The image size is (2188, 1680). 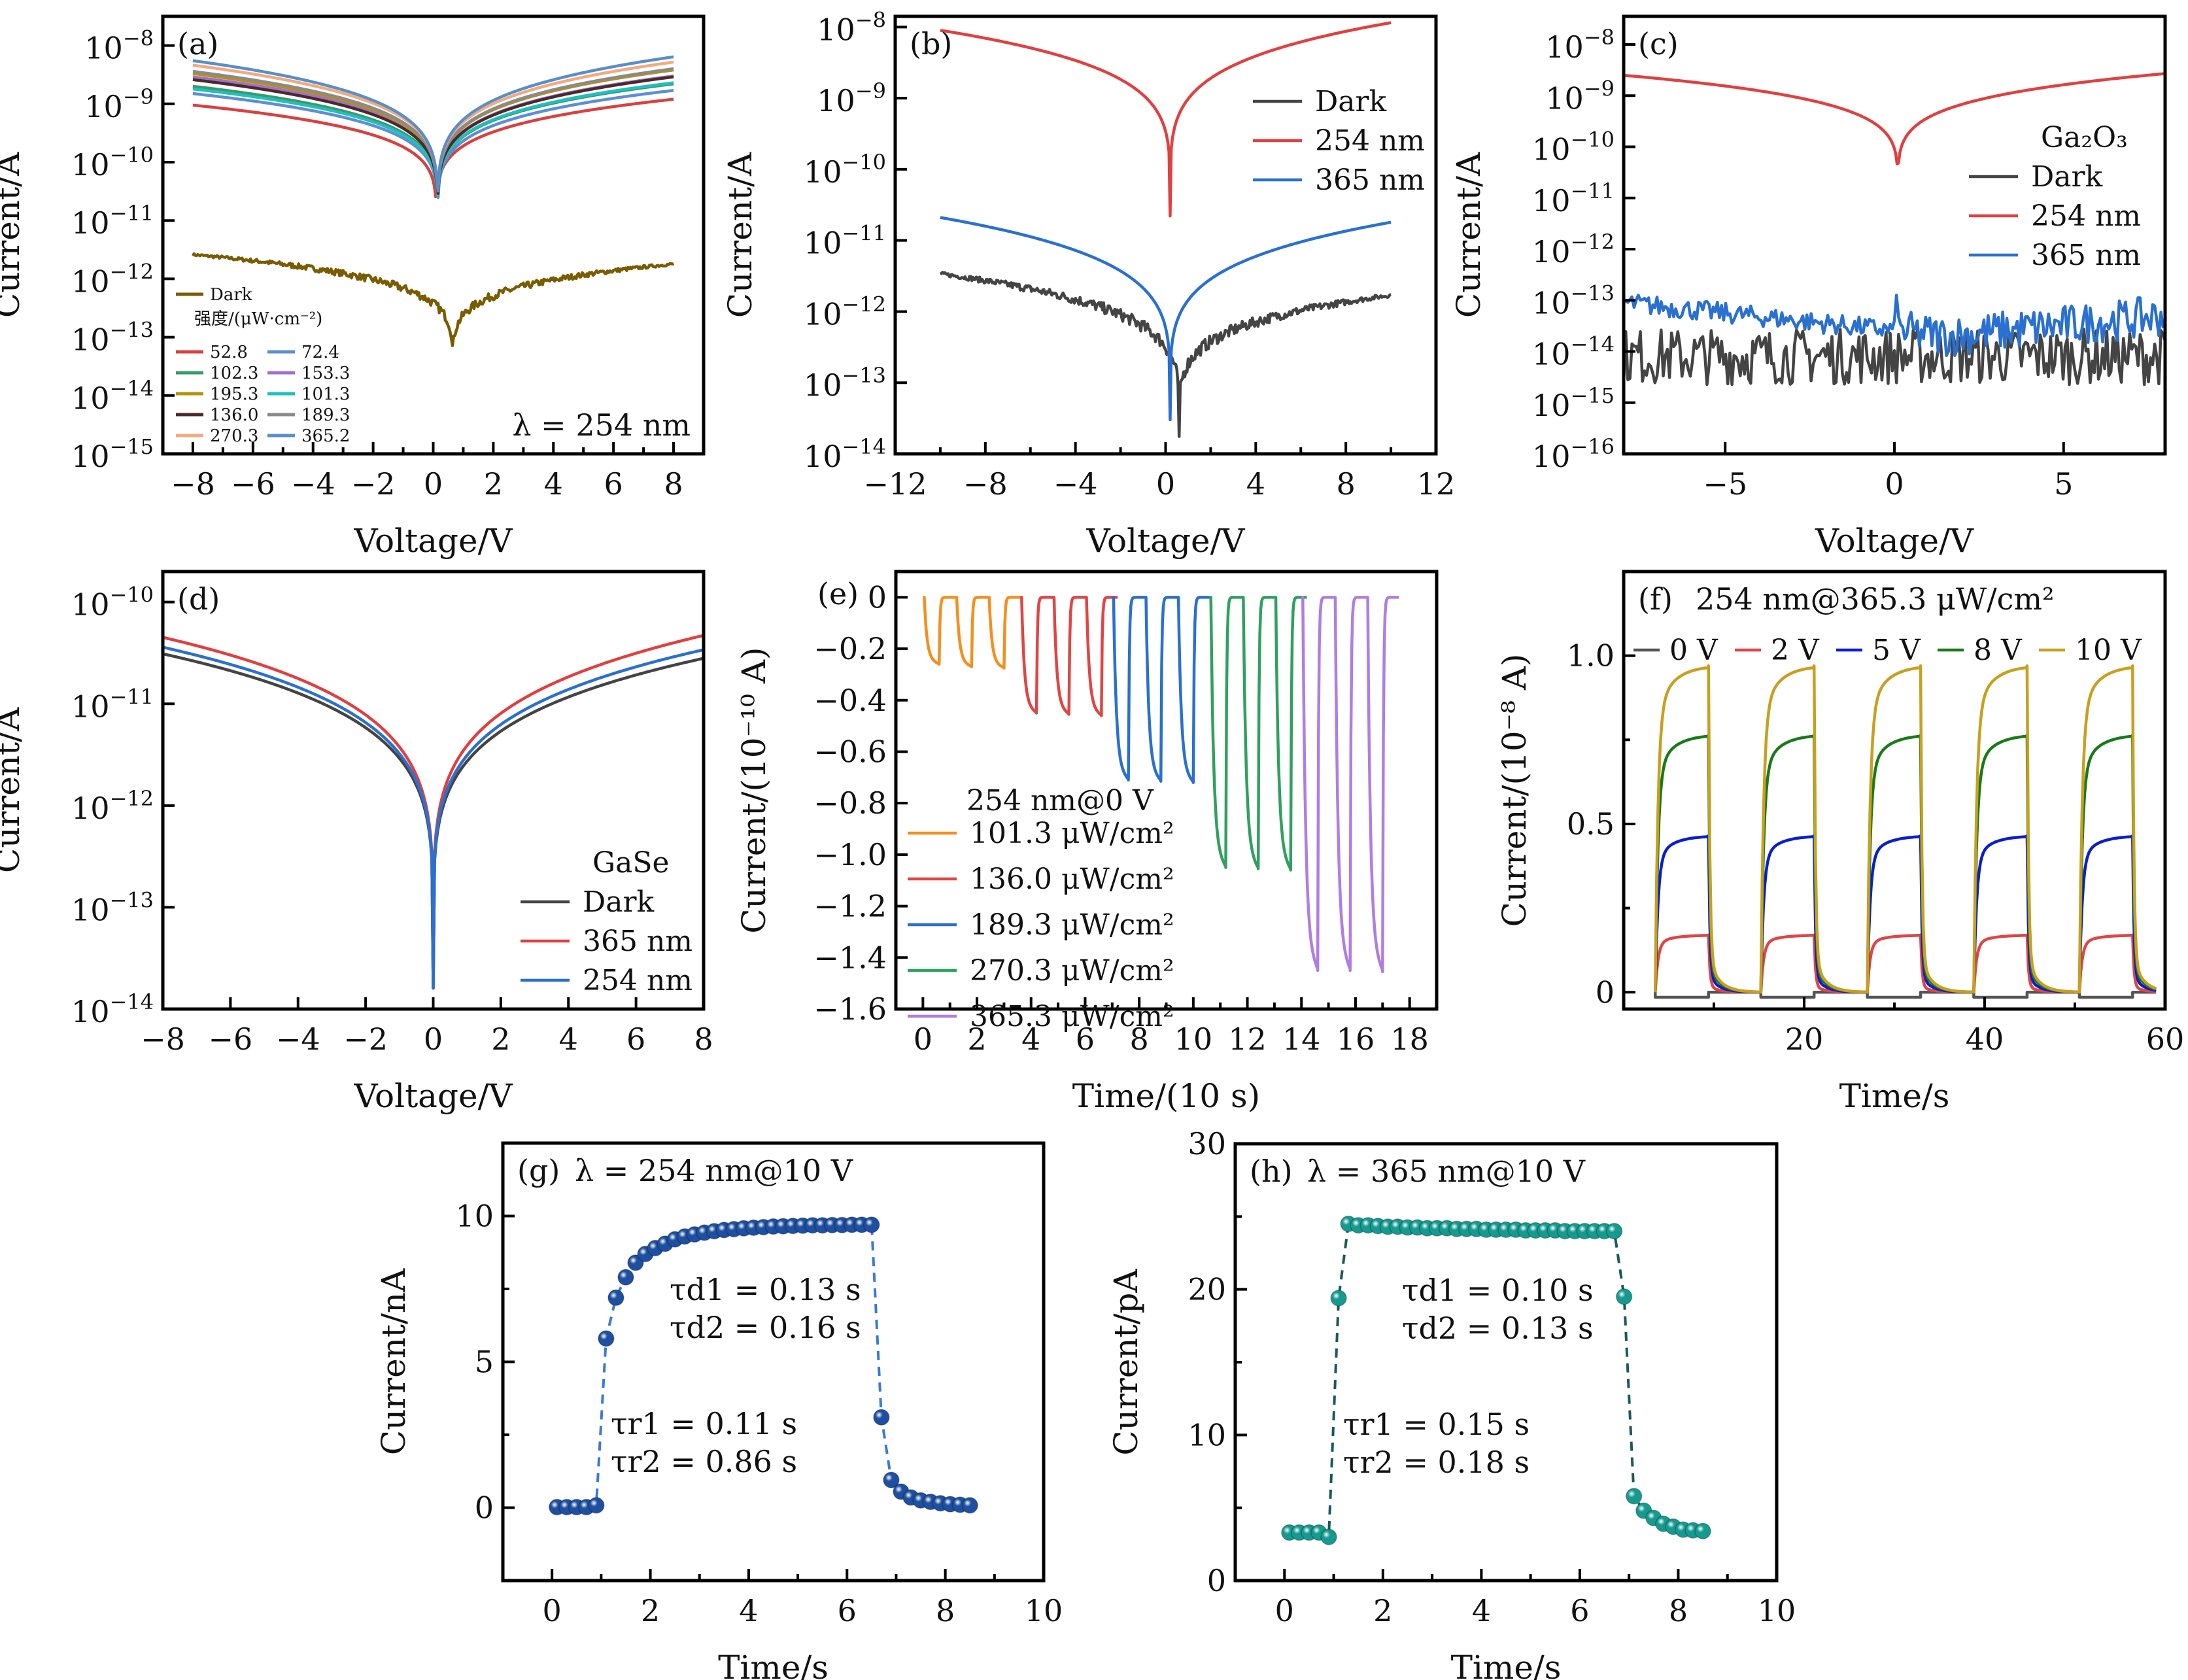 I want to click on x-tick-label: 6, so click(x=635, y=1039).